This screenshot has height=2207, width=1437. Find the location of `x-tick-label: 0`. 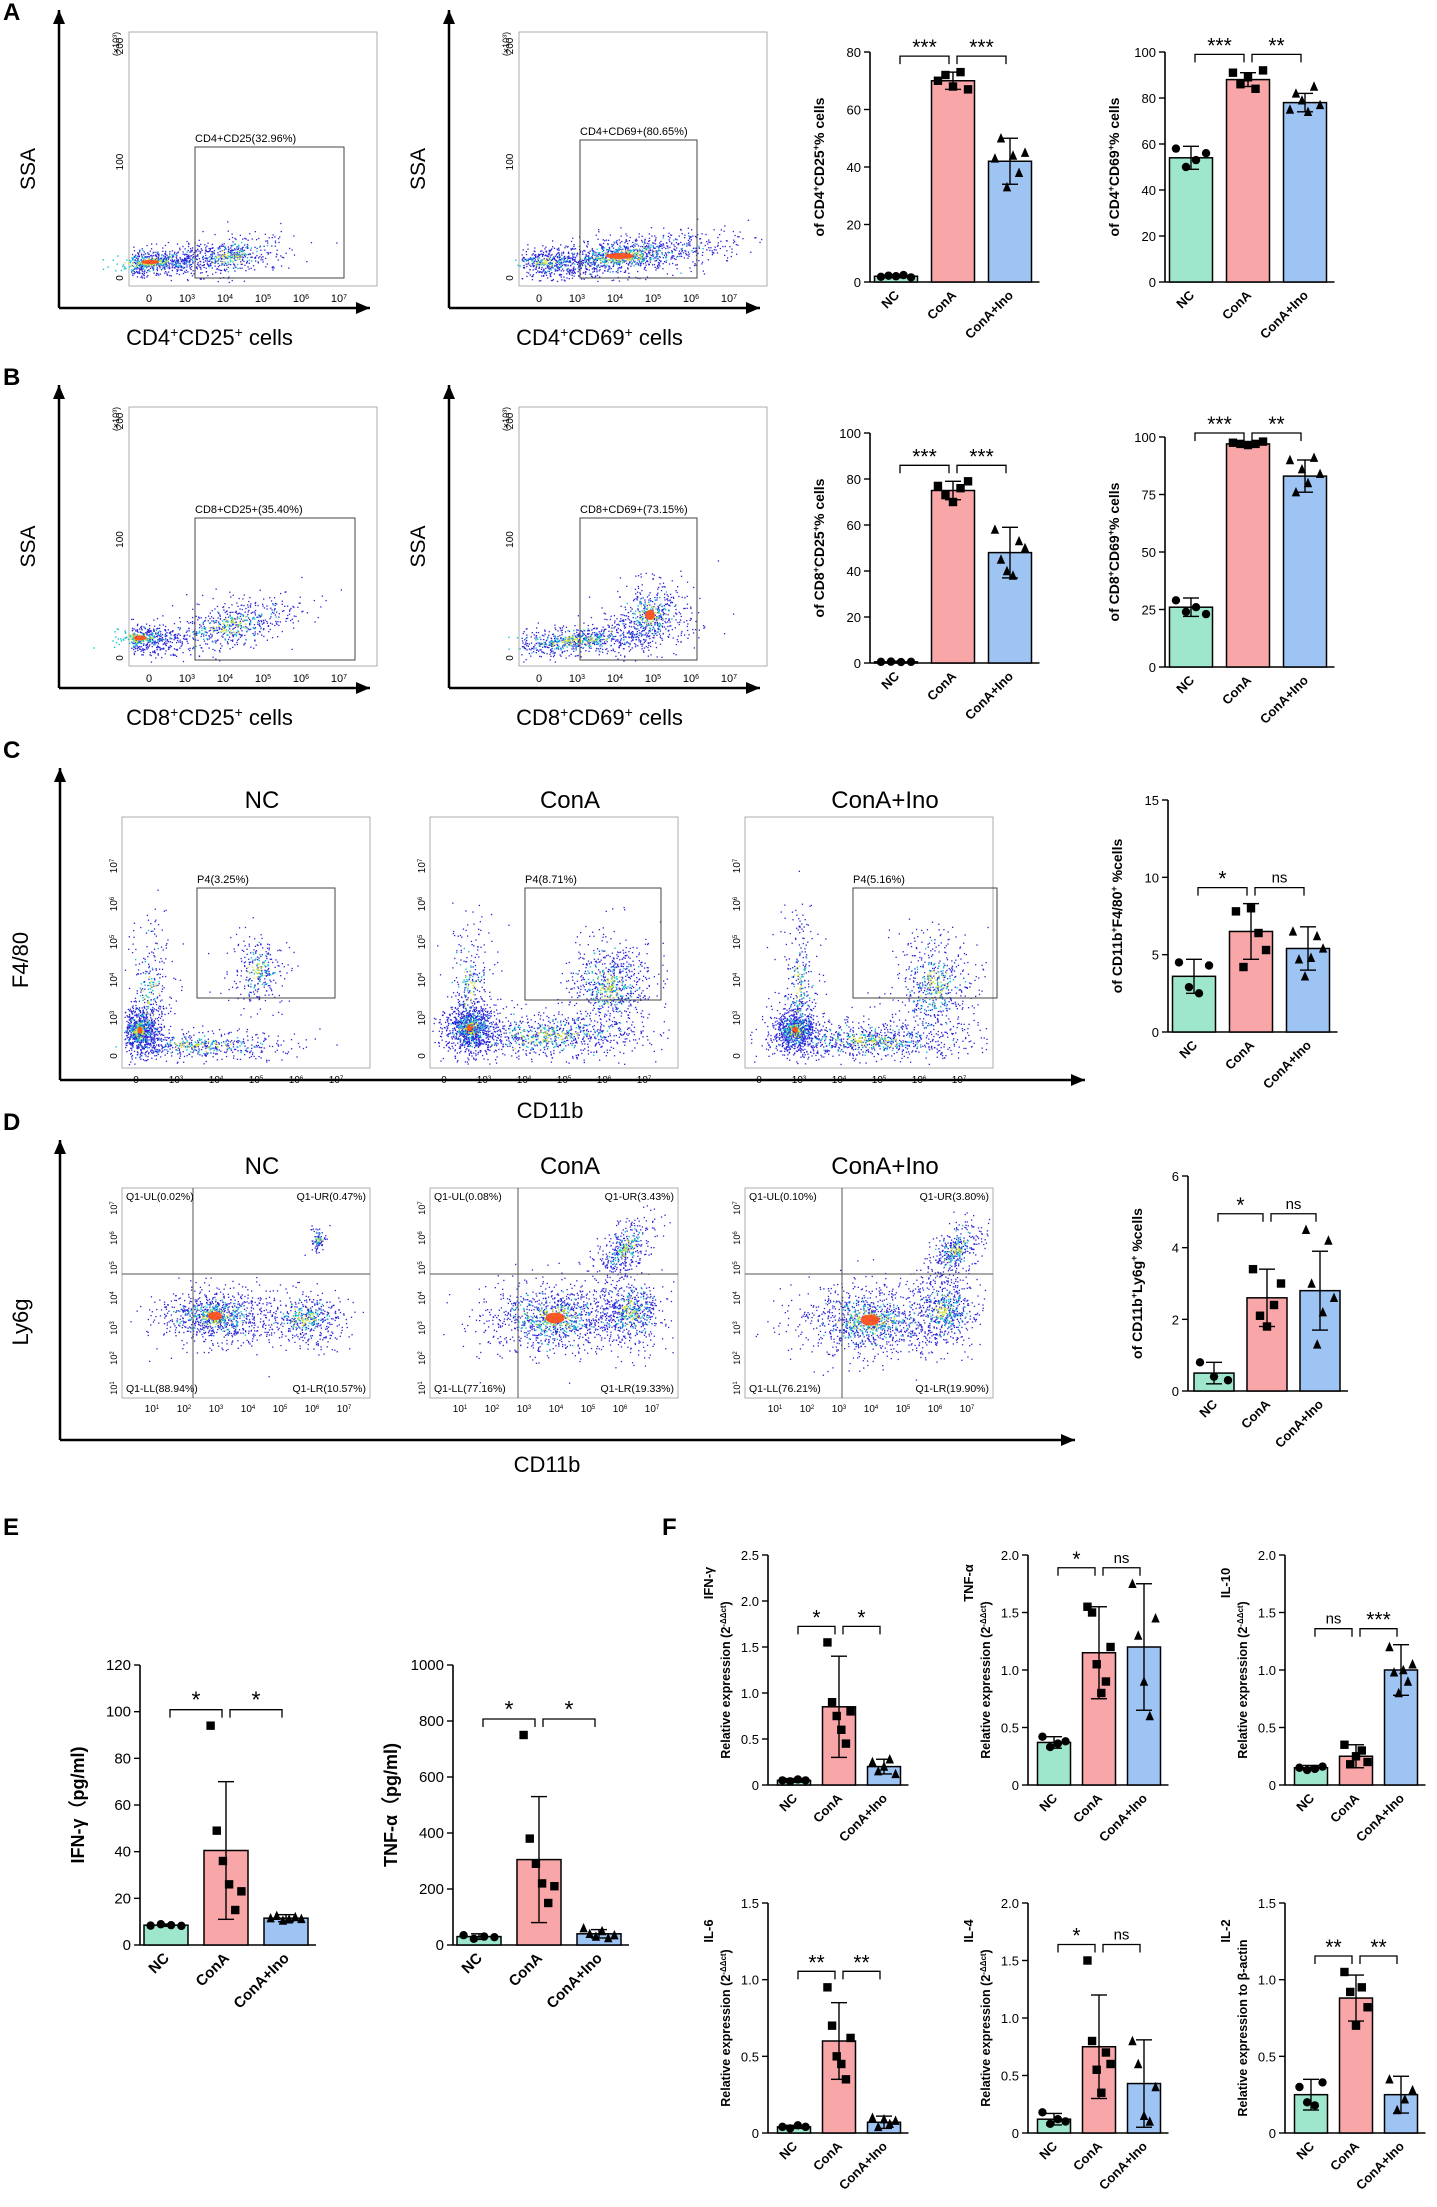

x-tick-label: 0 is located at coordinates (149, 299).